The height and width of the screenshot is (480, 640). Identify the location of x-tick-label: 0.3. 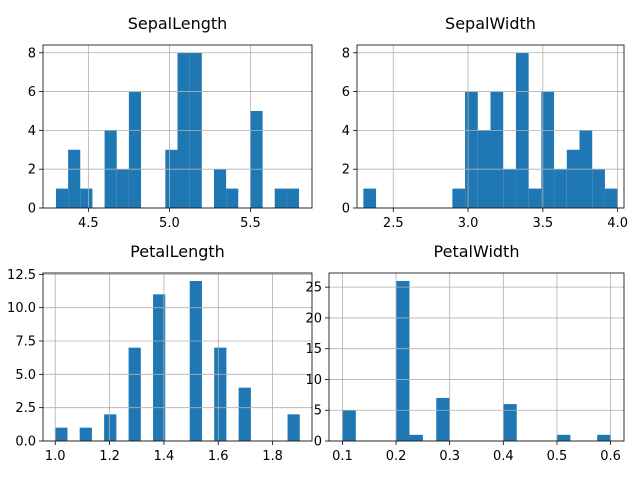
(449, 456).